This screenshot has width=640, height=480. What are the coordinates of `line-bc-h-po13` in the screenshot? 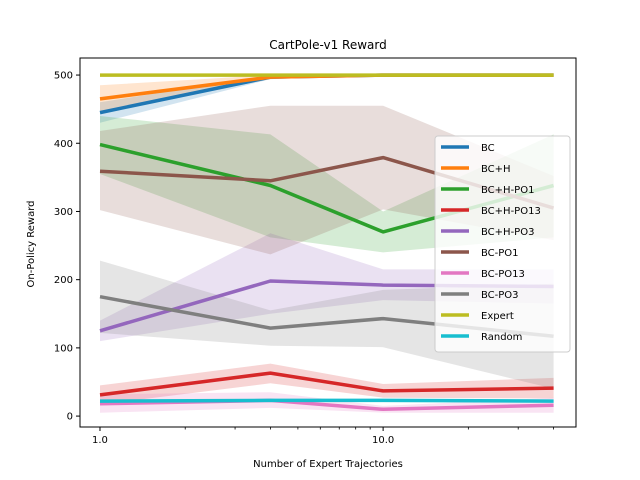 It's located at (326, 384).